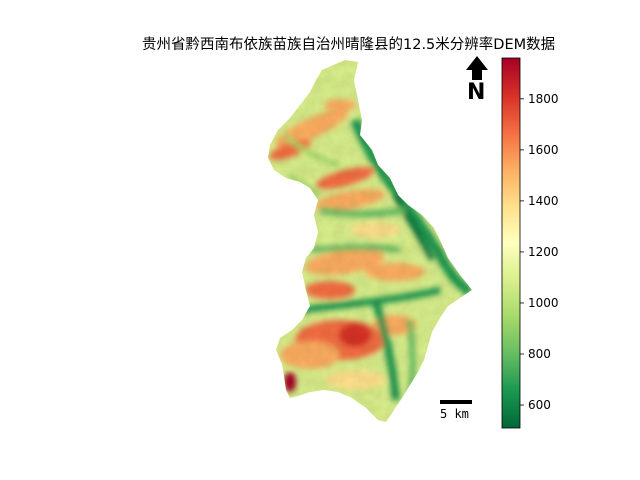 Image resolution: width=640 pixels, height=480 pixels. I want to click on colorbar: 600 800 1000 1200 1400 1600 1800, so click(530, 243).